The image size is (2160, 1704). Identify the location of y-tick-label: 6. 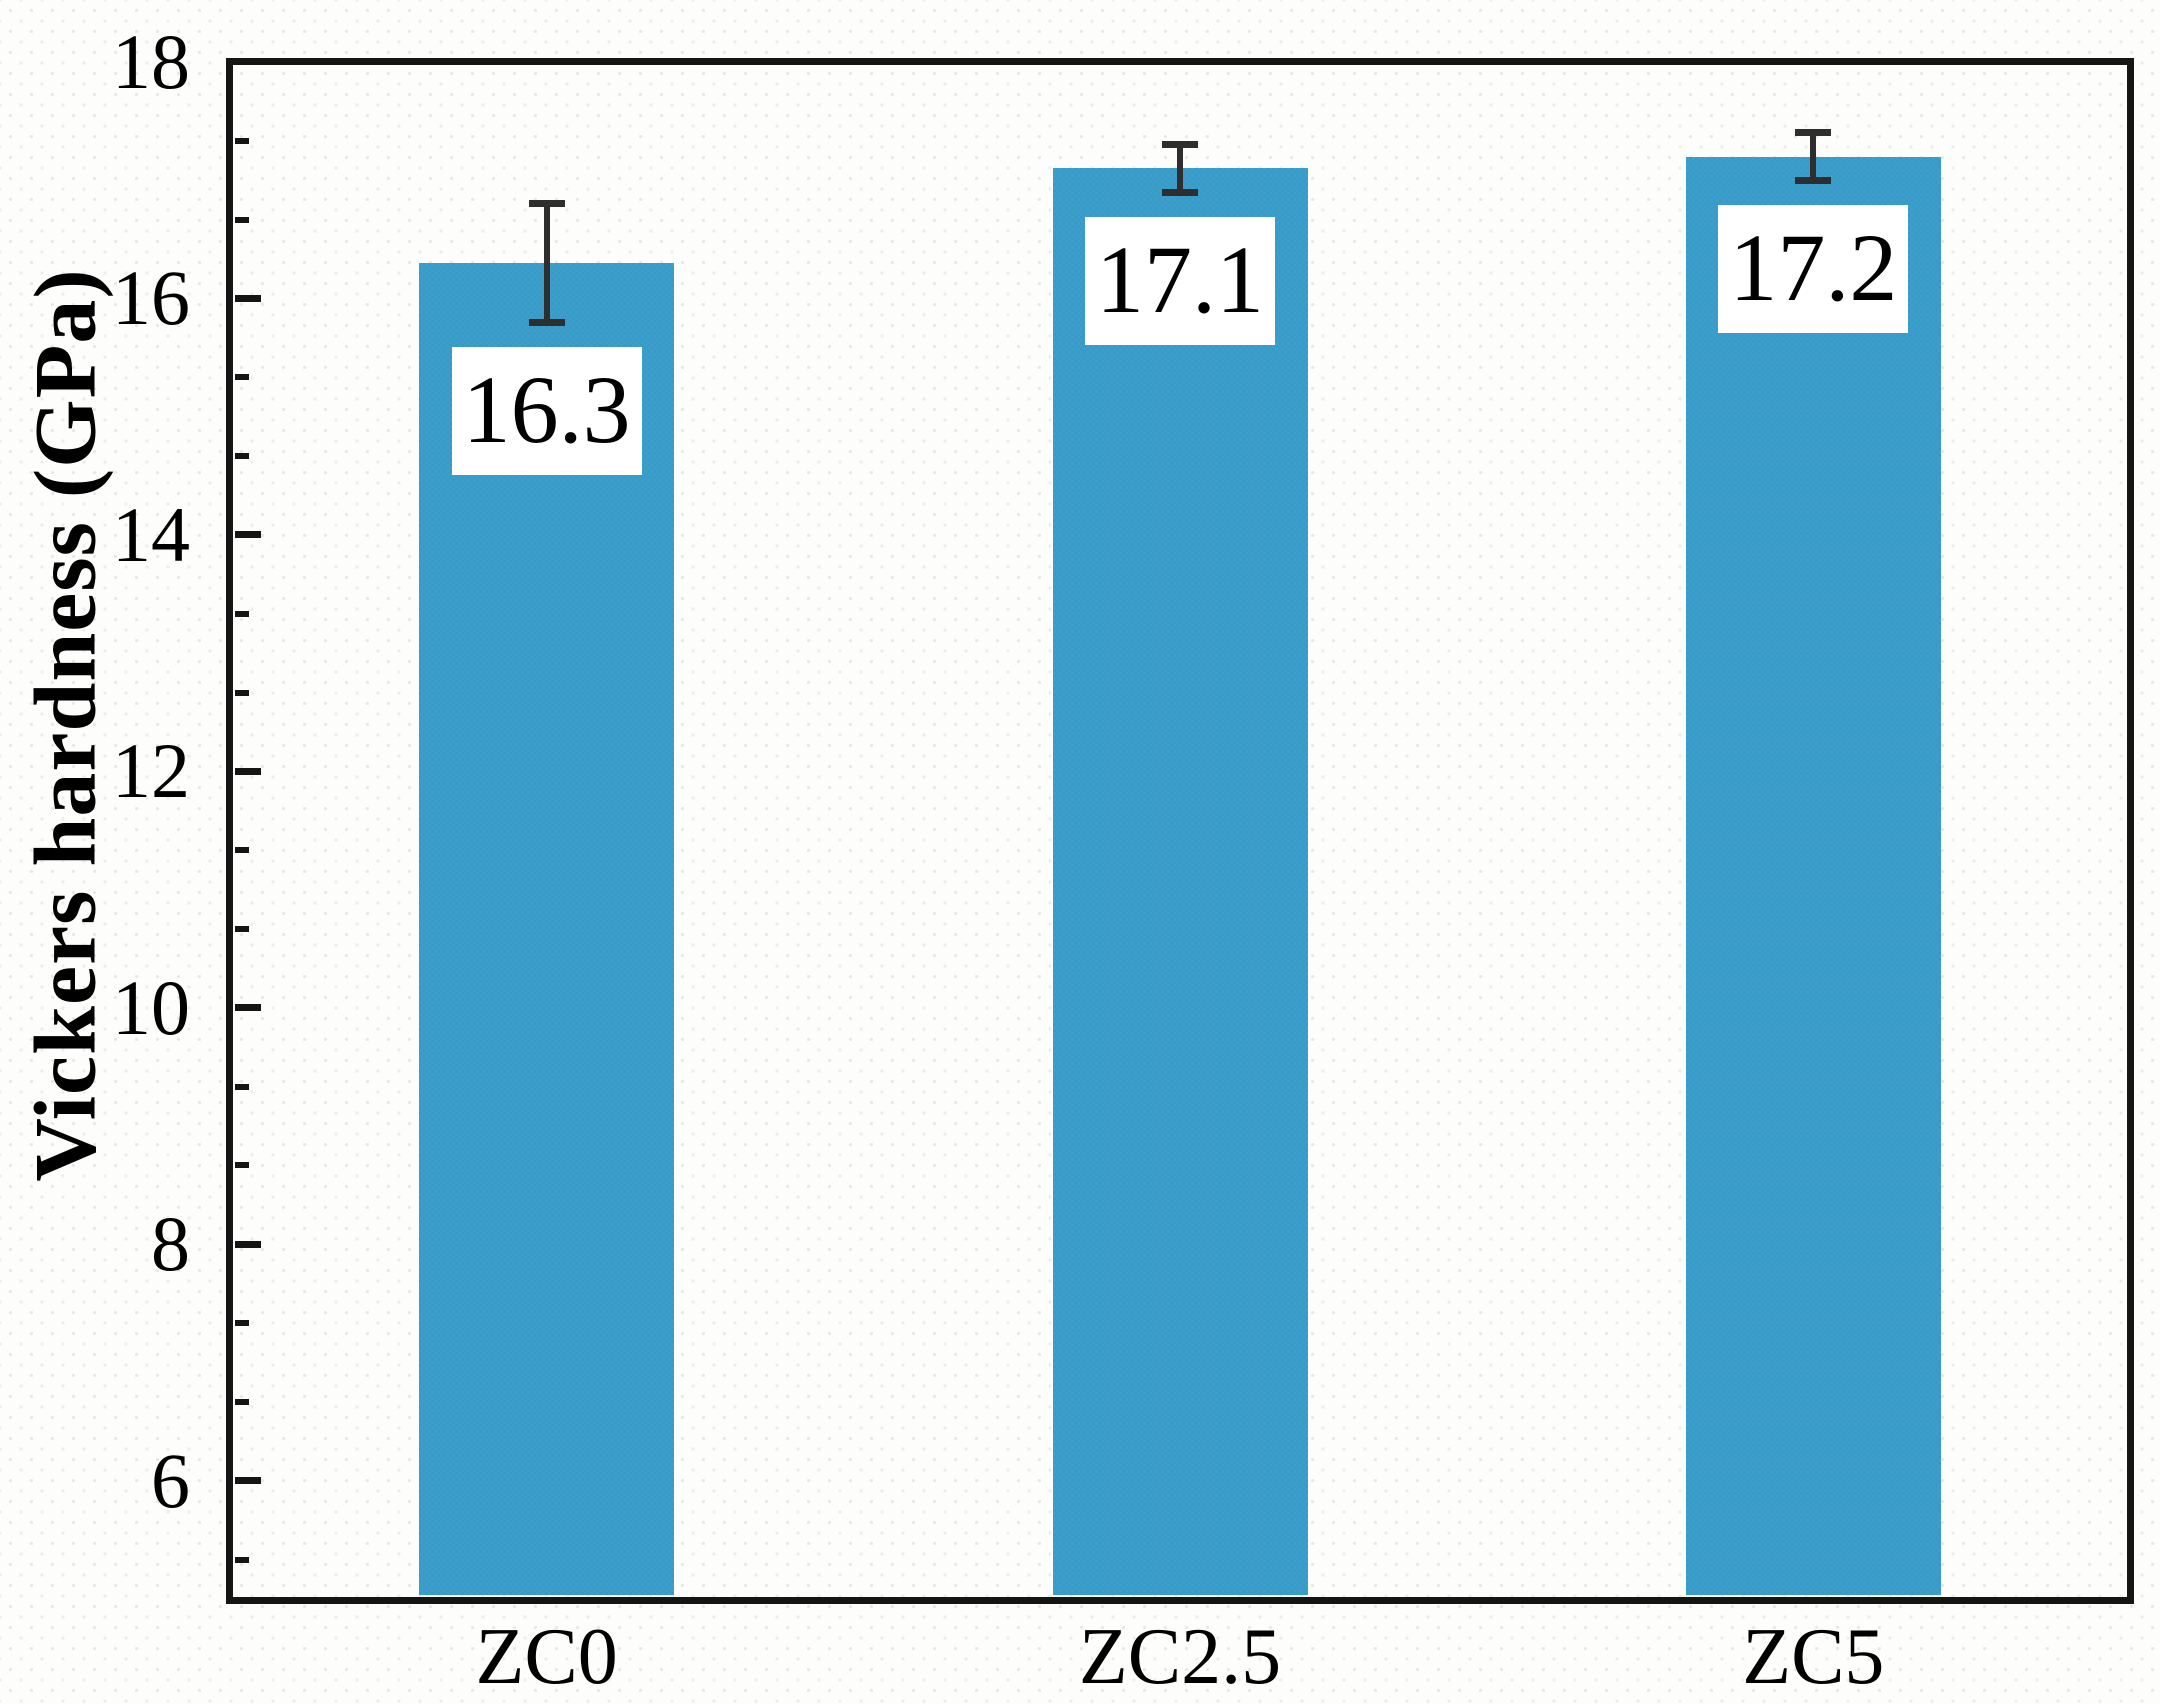
(170, 1480).